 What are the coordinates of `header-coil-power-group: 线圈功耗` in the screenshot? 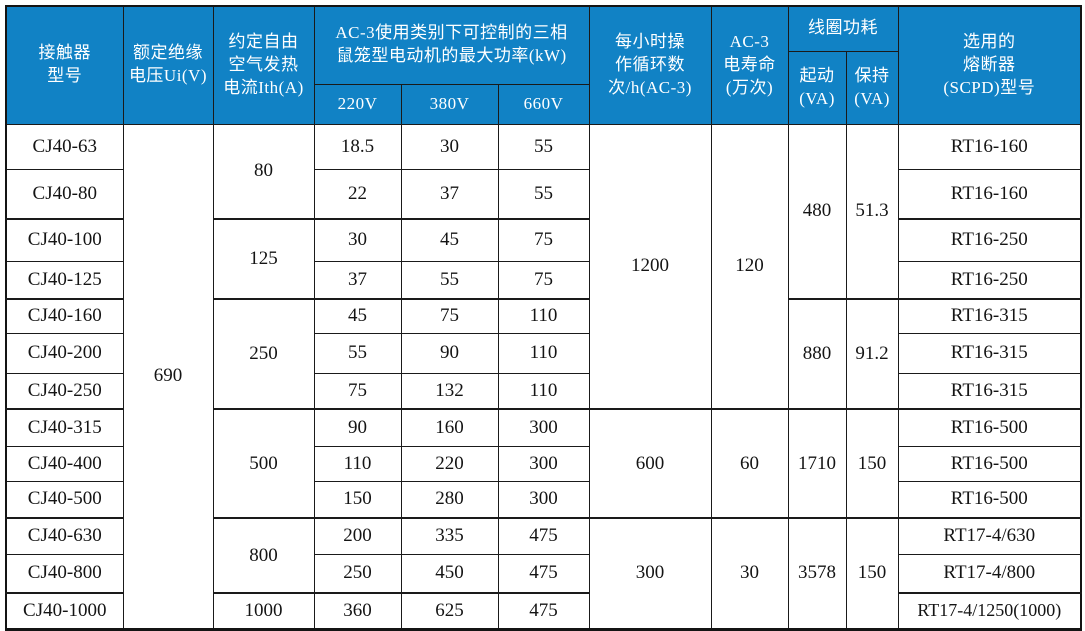 It's located at (843, 28).